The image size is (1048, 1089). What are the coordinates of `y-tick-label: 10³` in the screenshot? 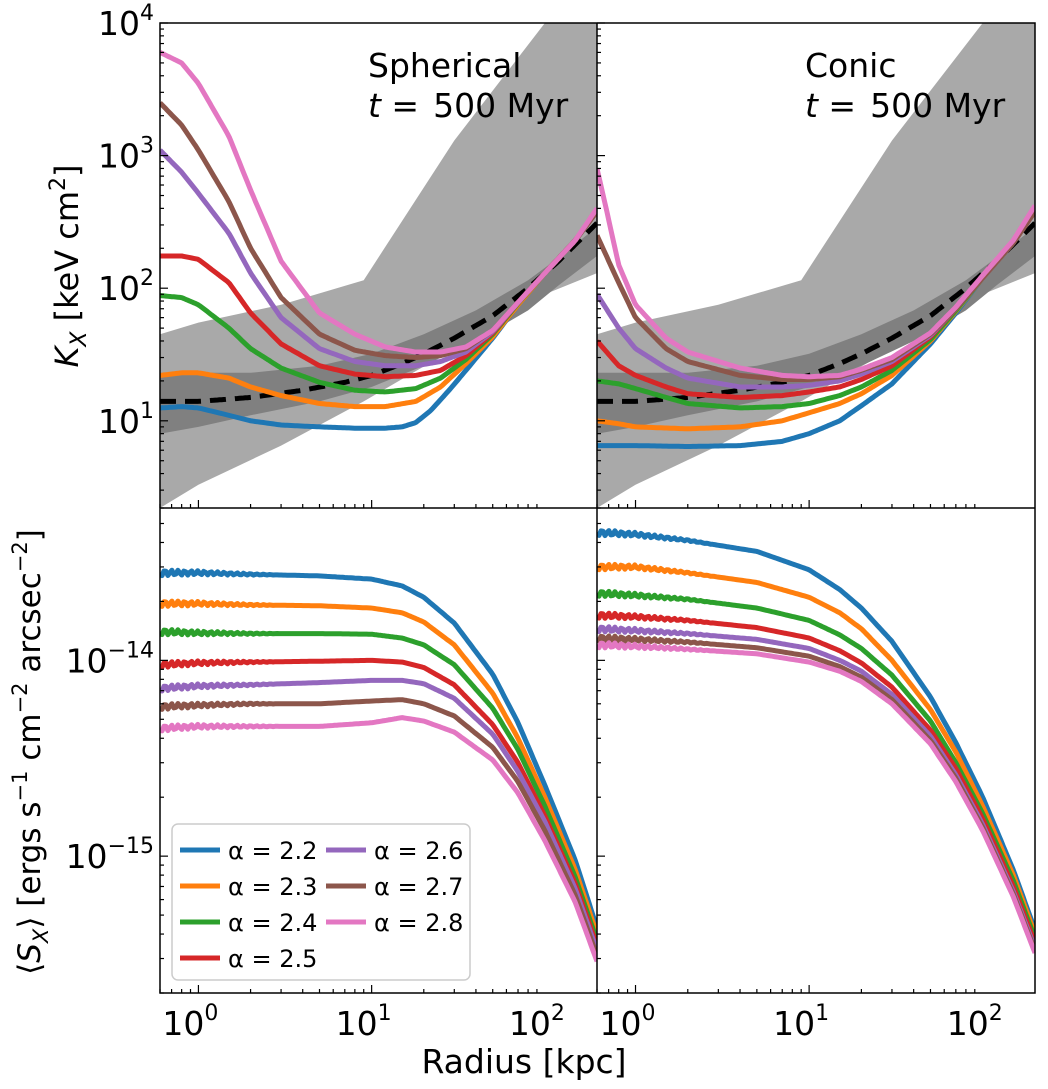 It's located at (126, 155).